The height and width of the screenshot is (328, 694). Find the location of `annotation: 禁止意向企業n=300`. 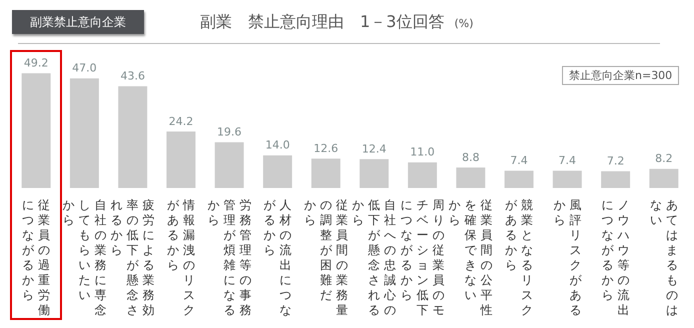

annotation: 禁止意向企業n=300 is located at coordinates (621, 75).